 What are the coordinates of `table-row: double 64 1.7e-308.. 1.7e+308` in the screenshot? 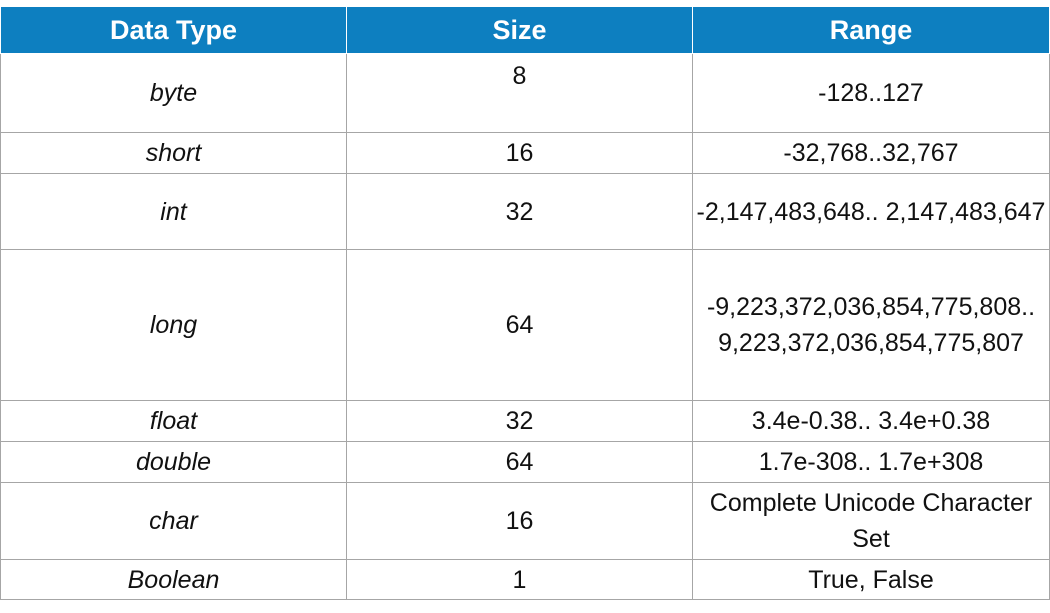 It's located at (525, 462).